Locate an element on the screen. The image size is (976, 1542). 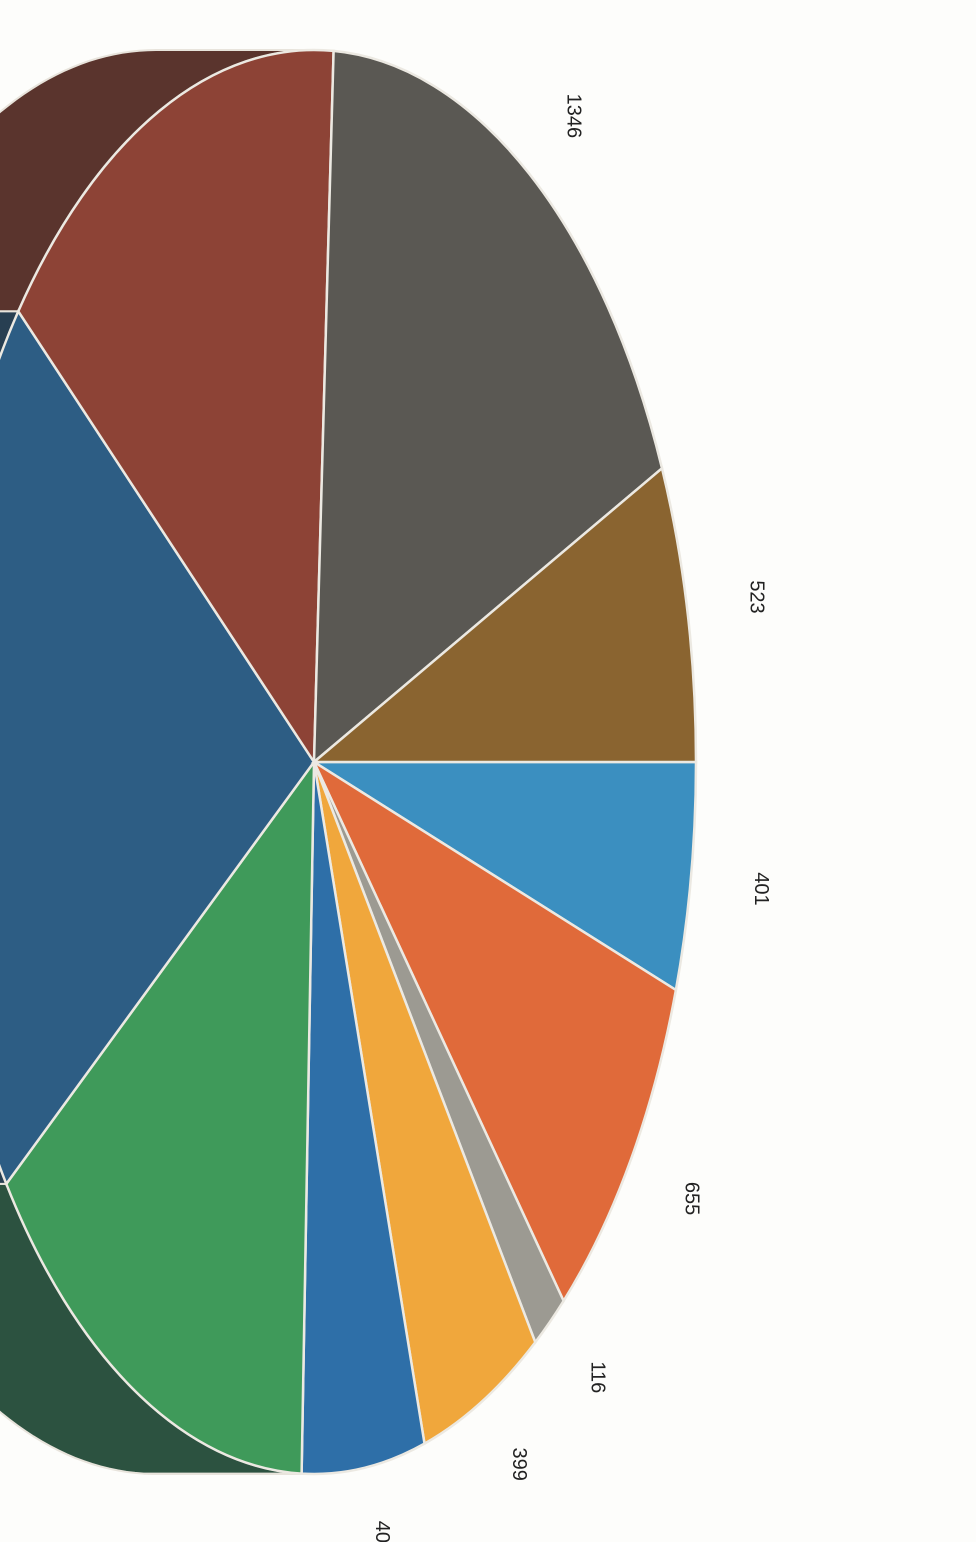
pie-slice-2017 is located at coordinates (424, 1103).